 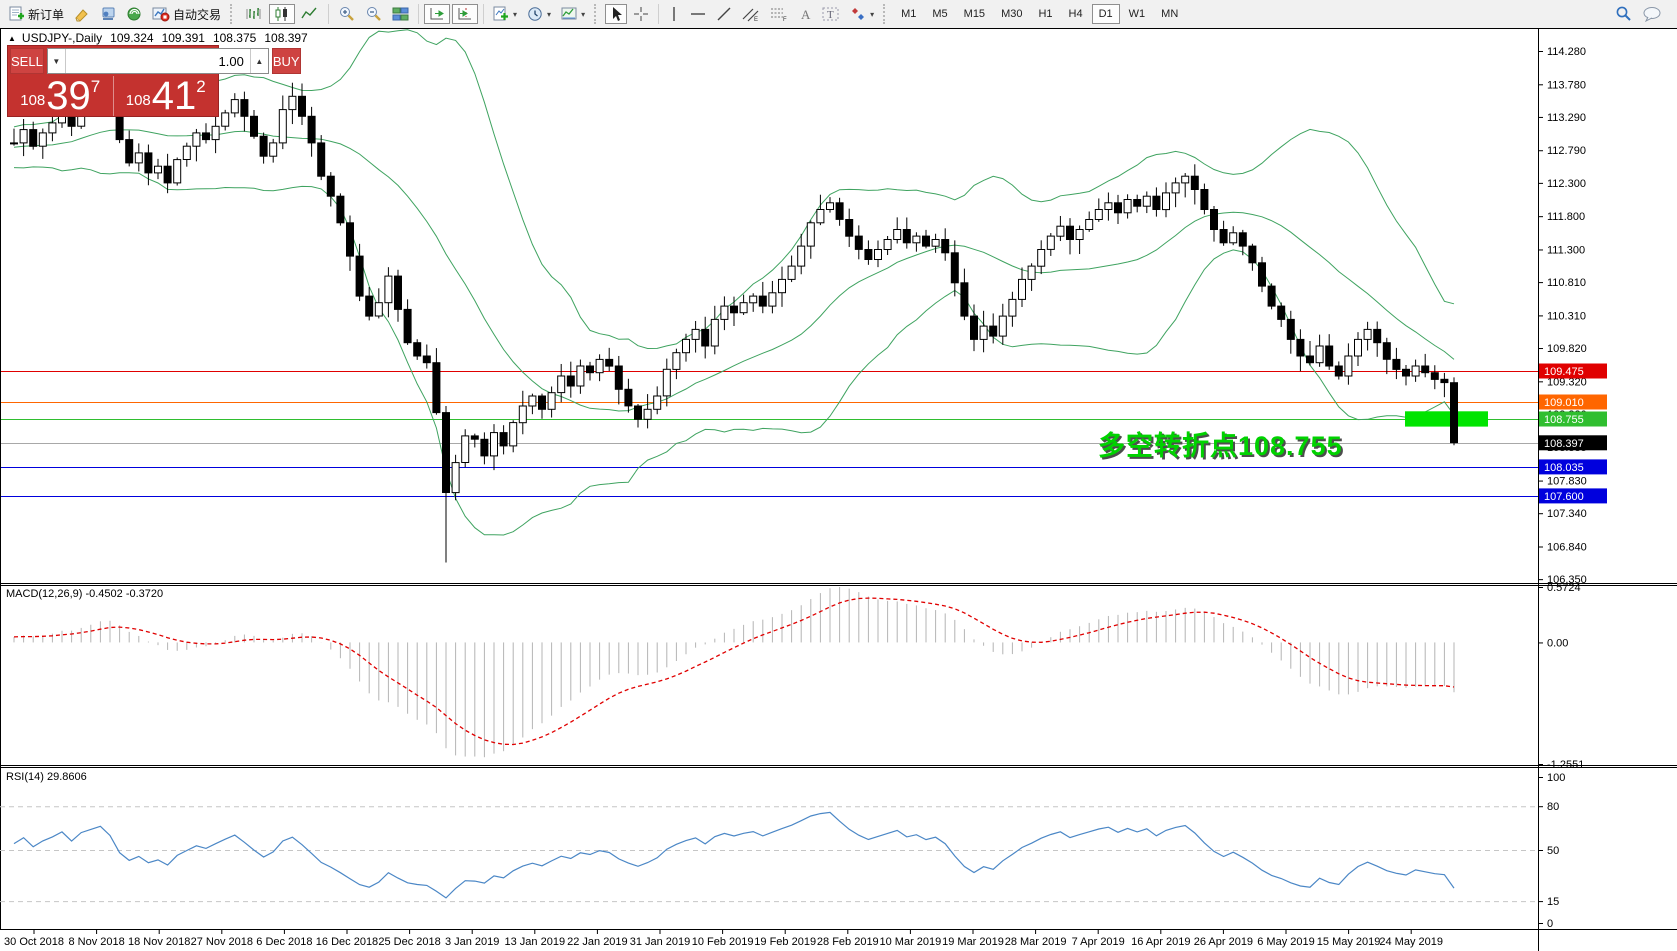 I want to click on arrows-button: ▾, so click(x=862, y=14).